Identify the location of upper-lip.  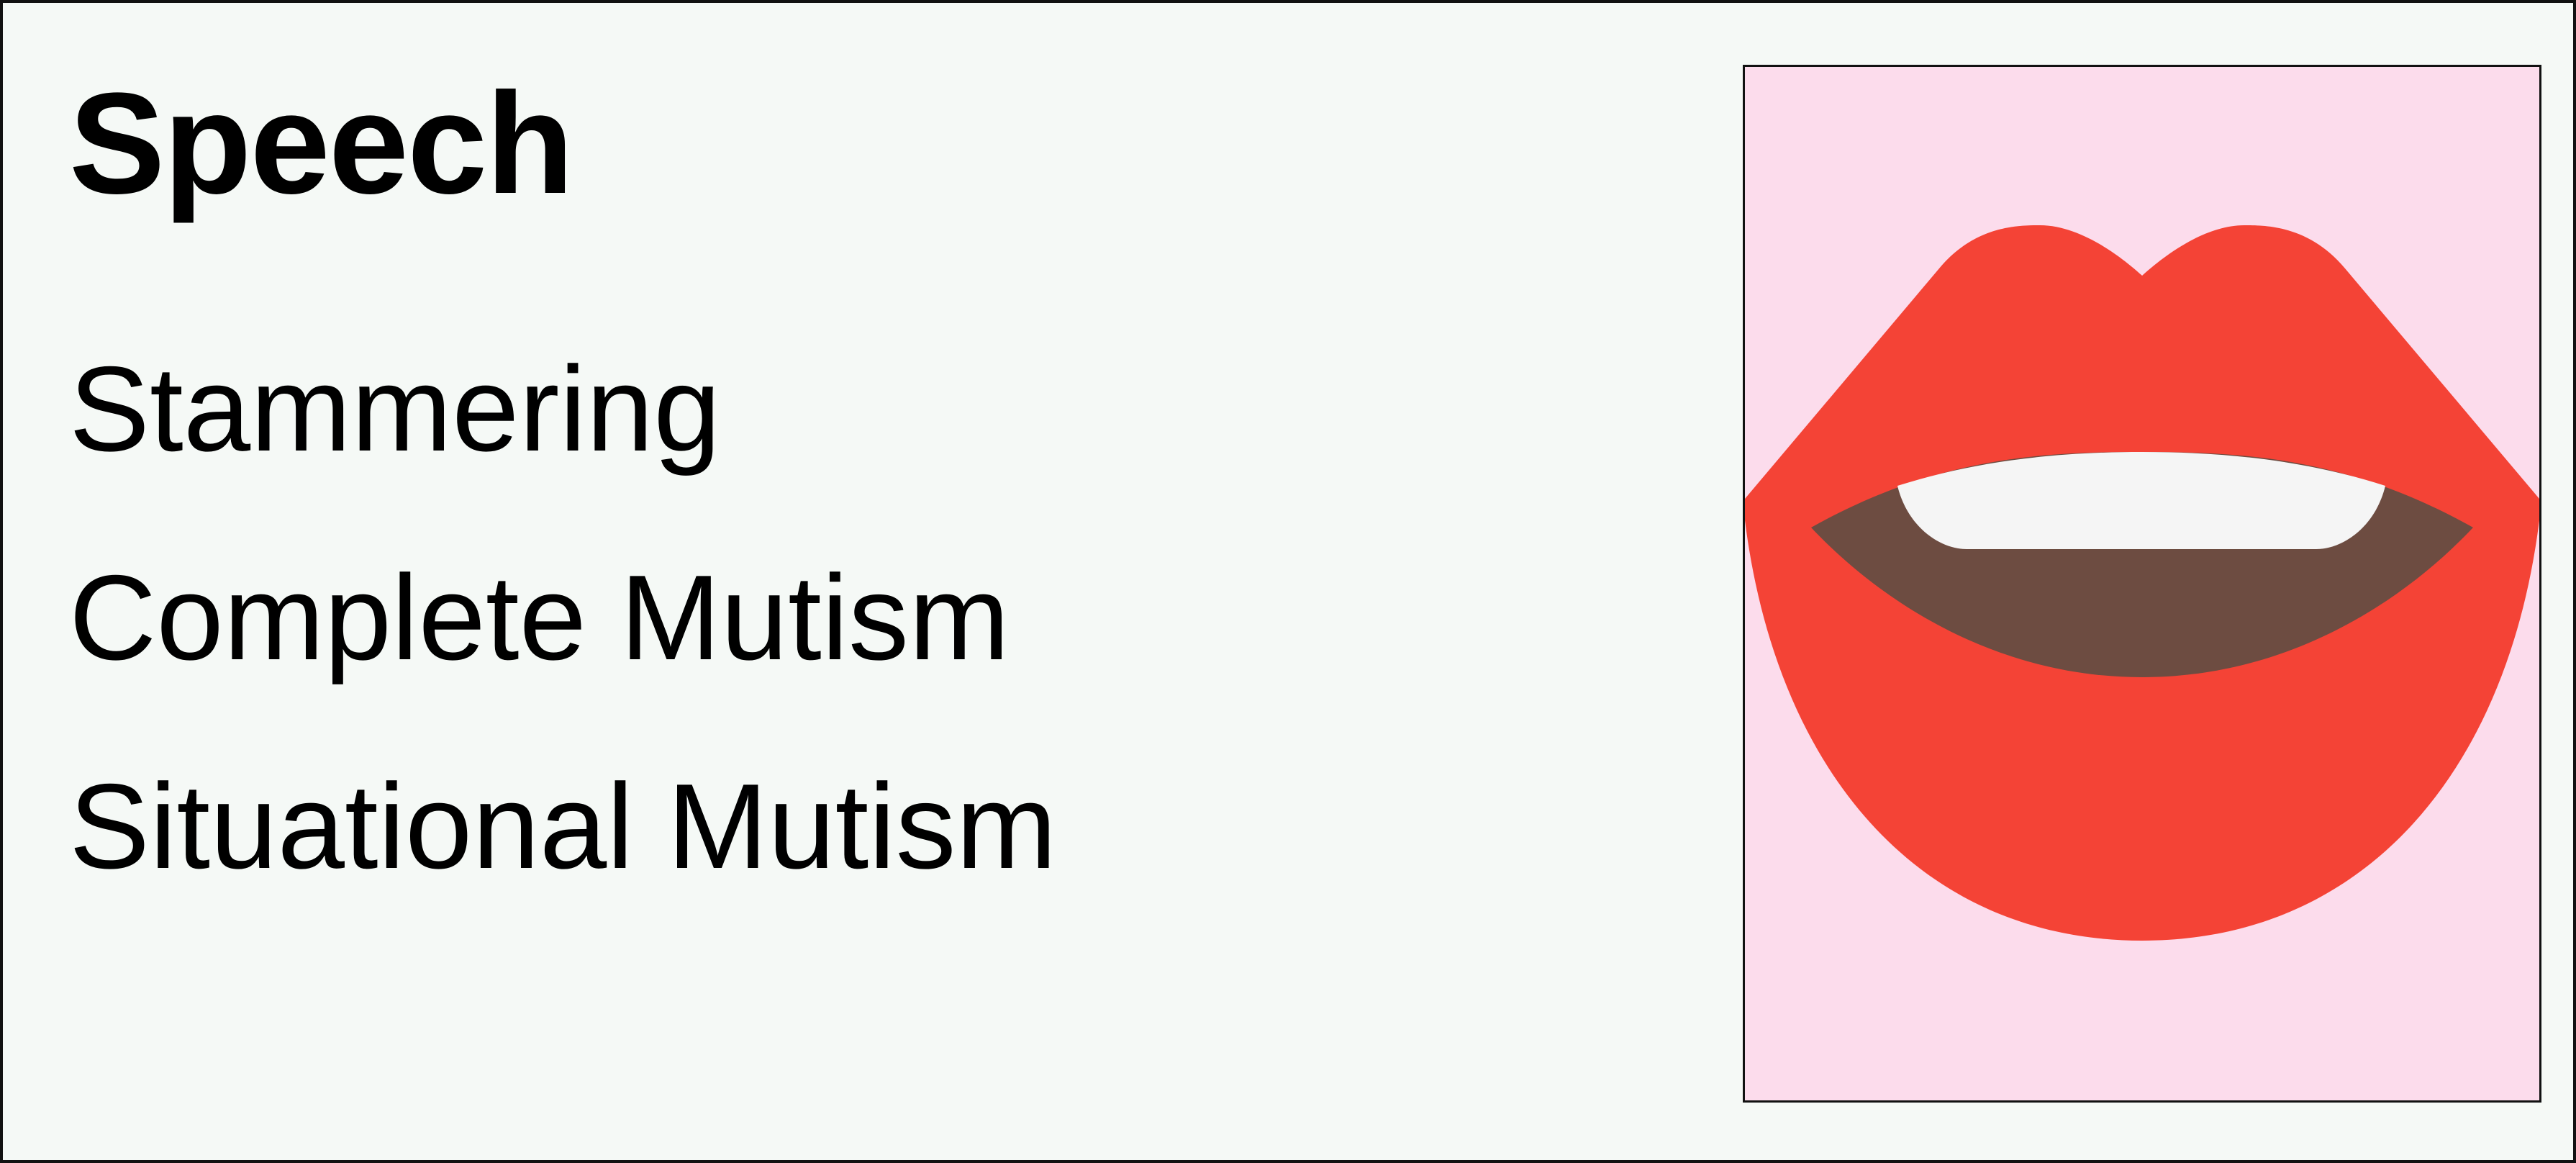
(2142, 372).